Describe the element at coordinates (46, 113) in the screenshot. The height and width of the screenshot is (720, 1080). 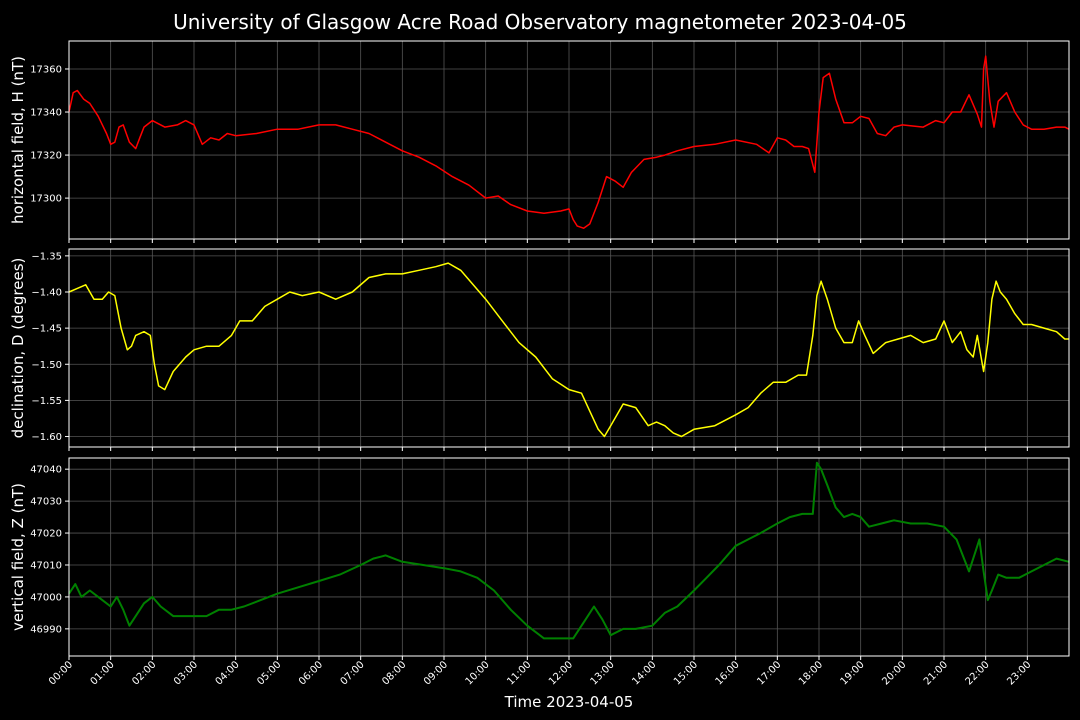
I see `y-tick-label: 17340` at that location.